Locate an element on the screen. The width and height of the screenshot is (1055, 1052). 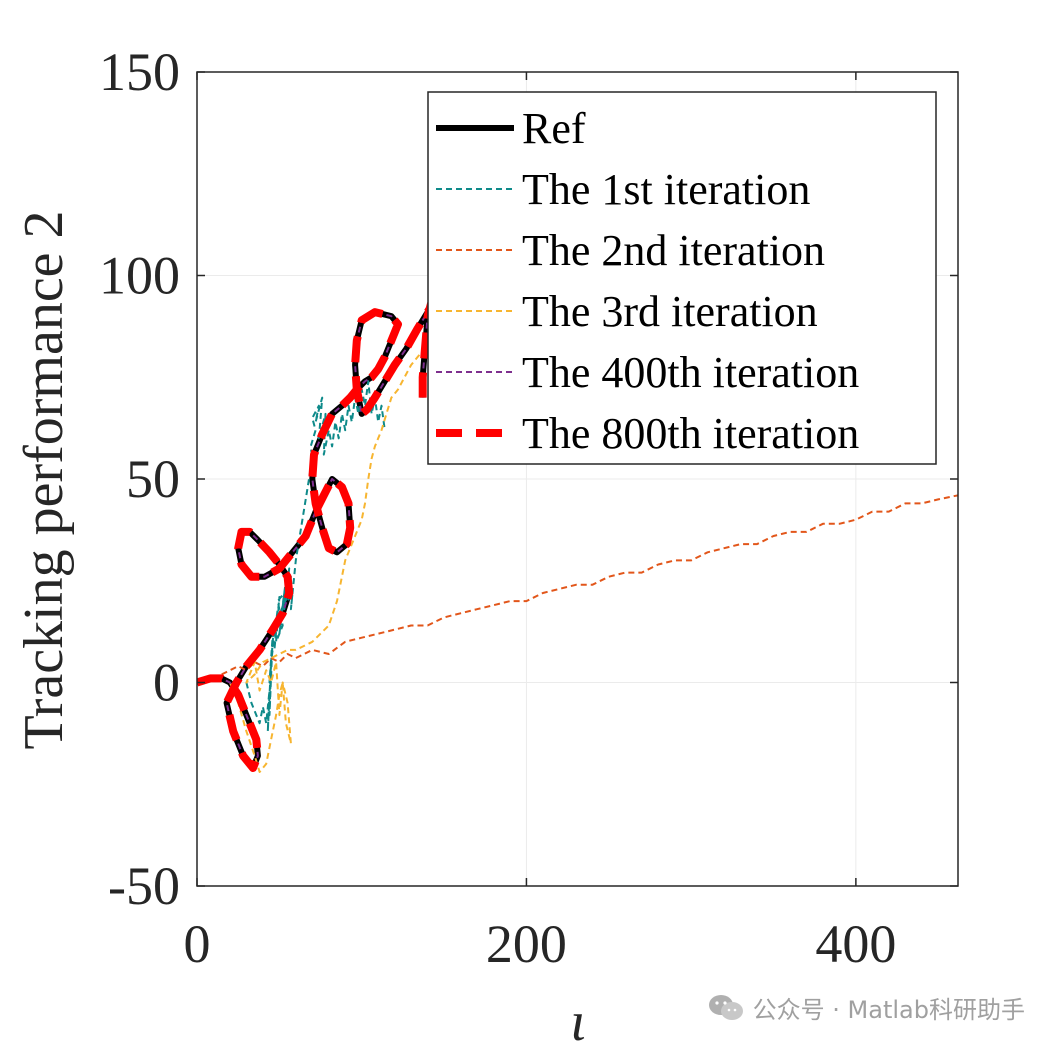
y-tick-label: 0 is located at coordinates (166, 683).